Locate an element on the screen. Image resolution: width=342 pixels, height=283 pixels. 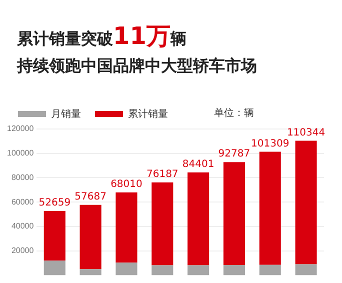
total-label: 68010 is located at coordinates (126, 184).